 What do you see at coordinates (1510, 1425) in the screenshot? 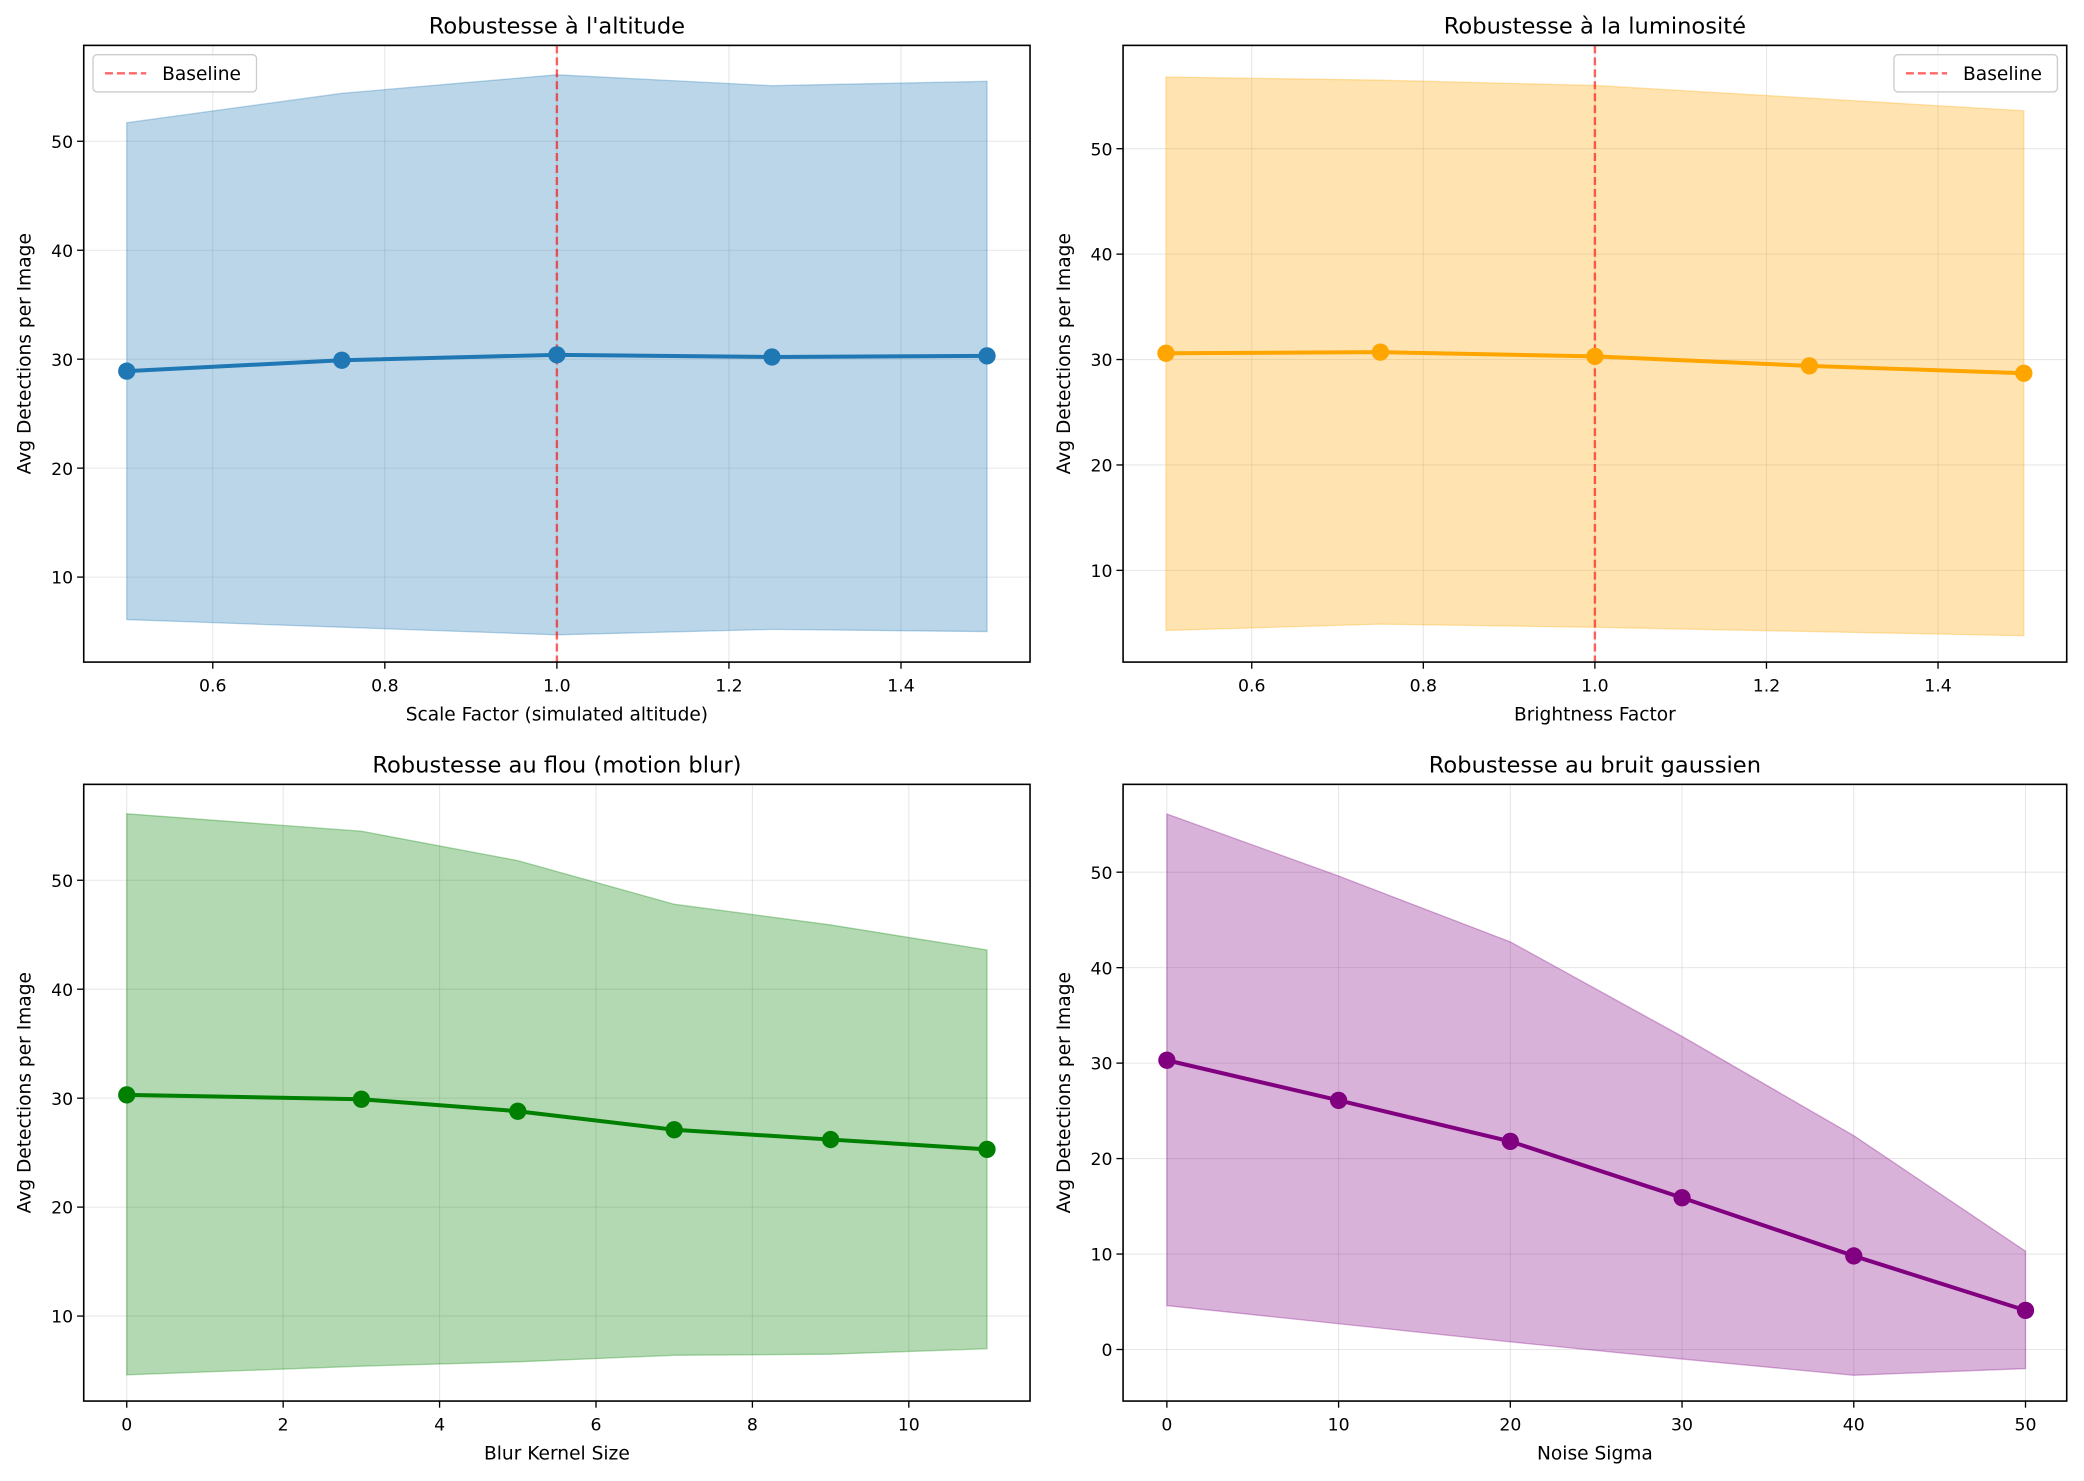
I see `x-tick-label: 20` at bounding box center [1510, 1425].